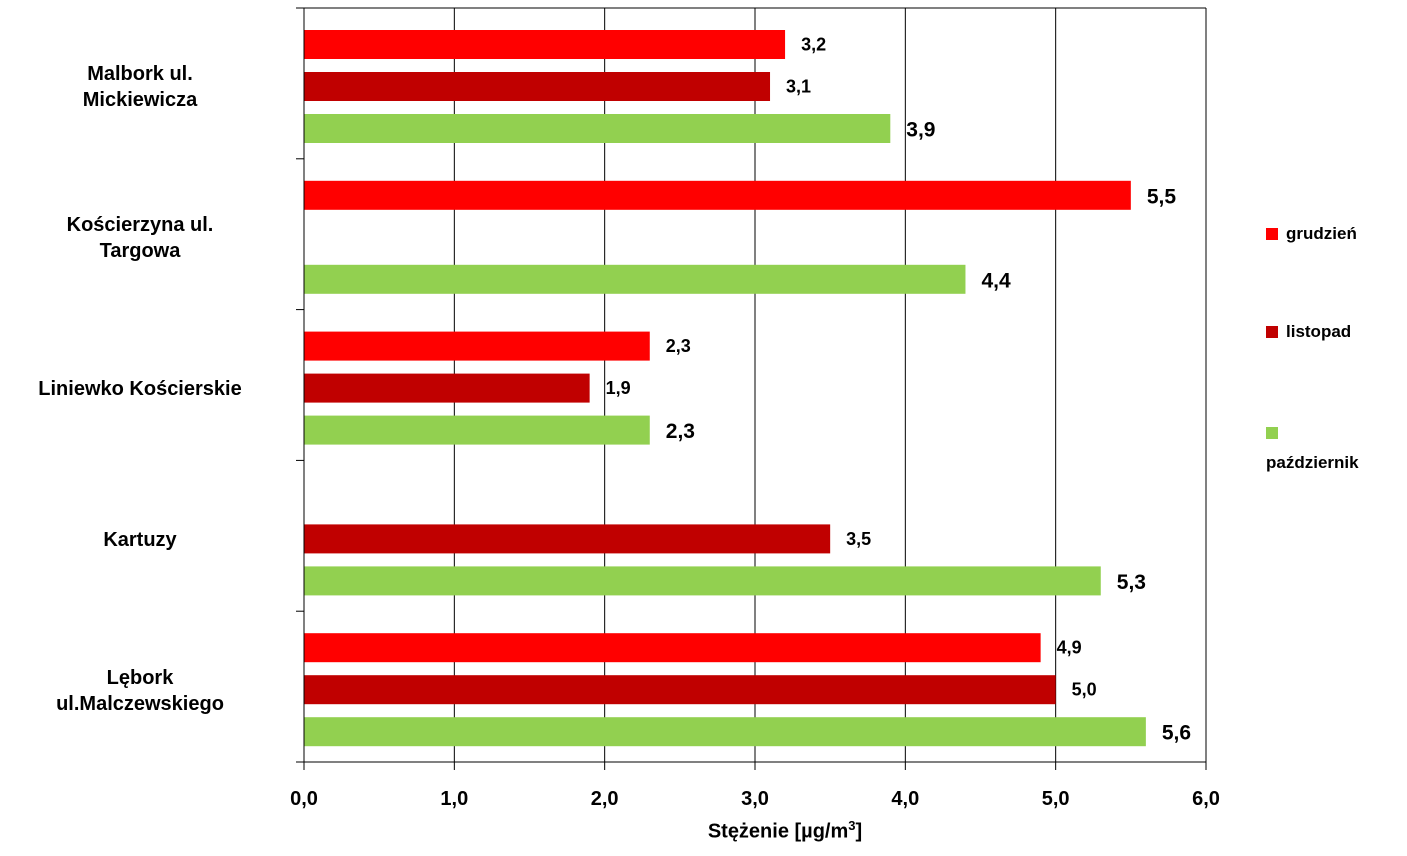 The image size is (1407, 856). What do you see at coordinates (996, 280) in the screenshot?
I see `data-label-październik-1: 4,4` at bounding box center [996, 280].